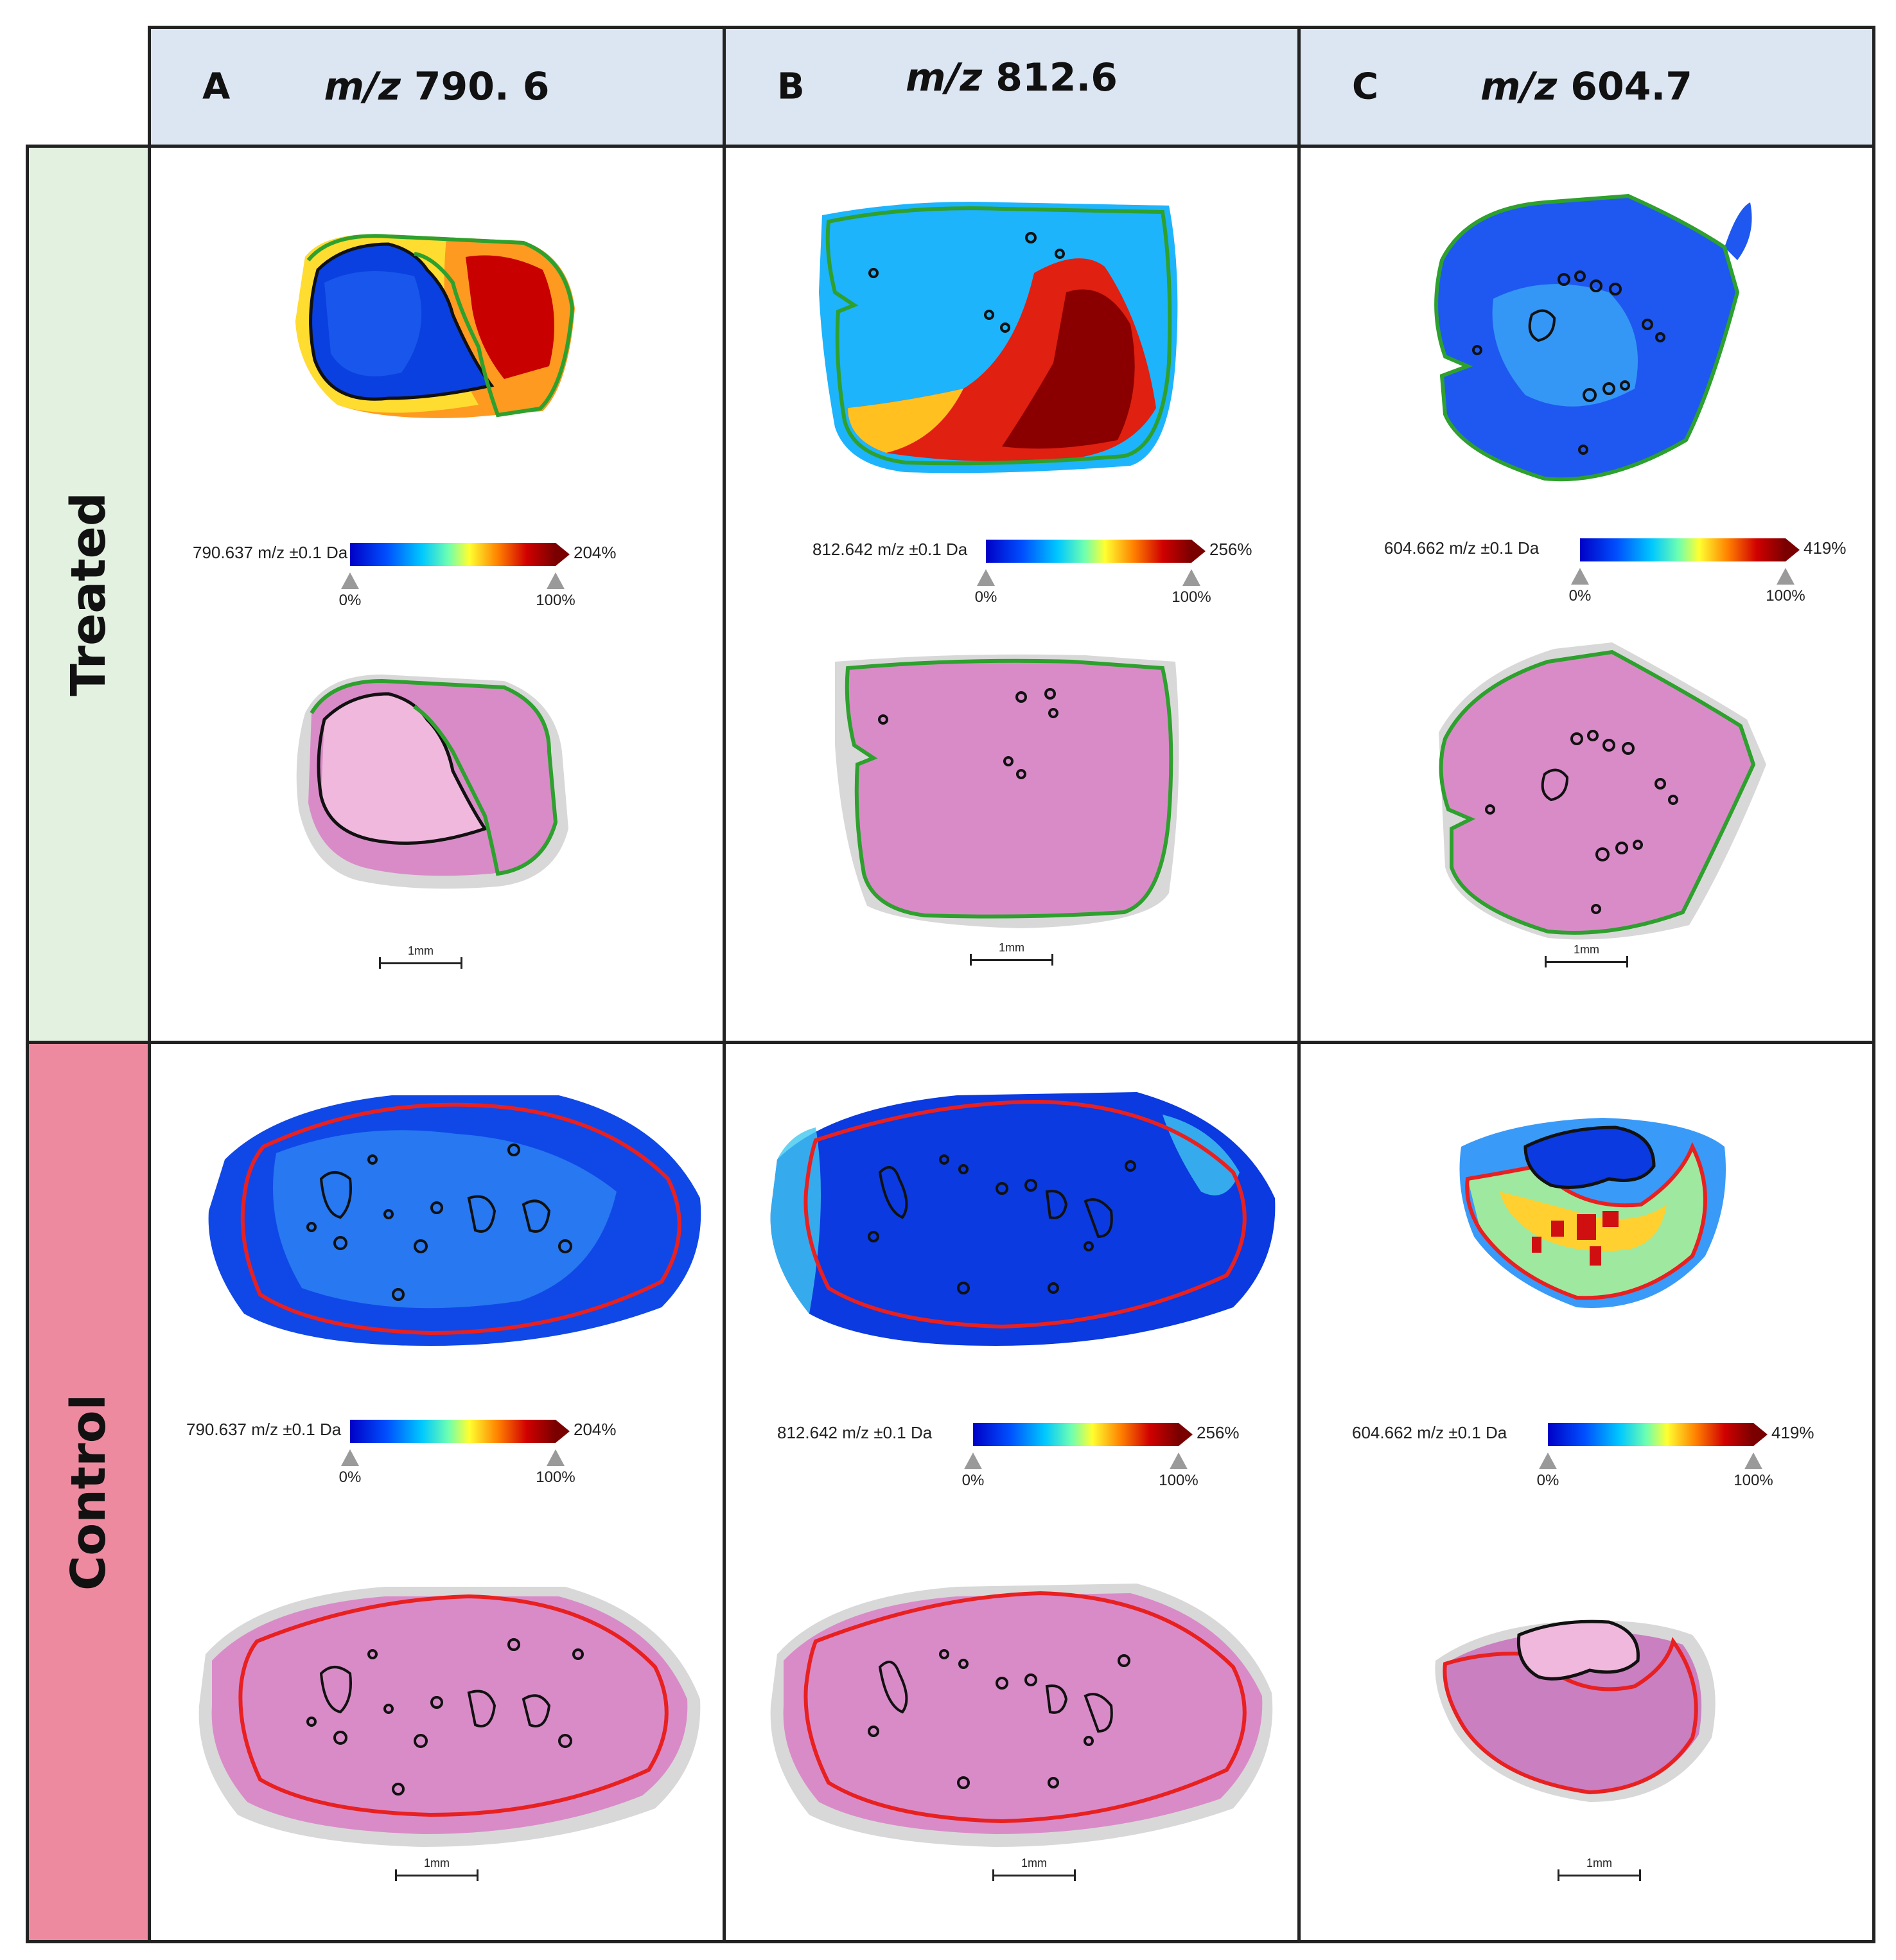 Image resolution: width=1896 pixels, height=1960 pixels. Describe the element at coordinates (1012, 1492) in the screenshot. I see `cell-control-b: 812.642 m/z ±0.1 Da 256% 0% 100%` at that location.